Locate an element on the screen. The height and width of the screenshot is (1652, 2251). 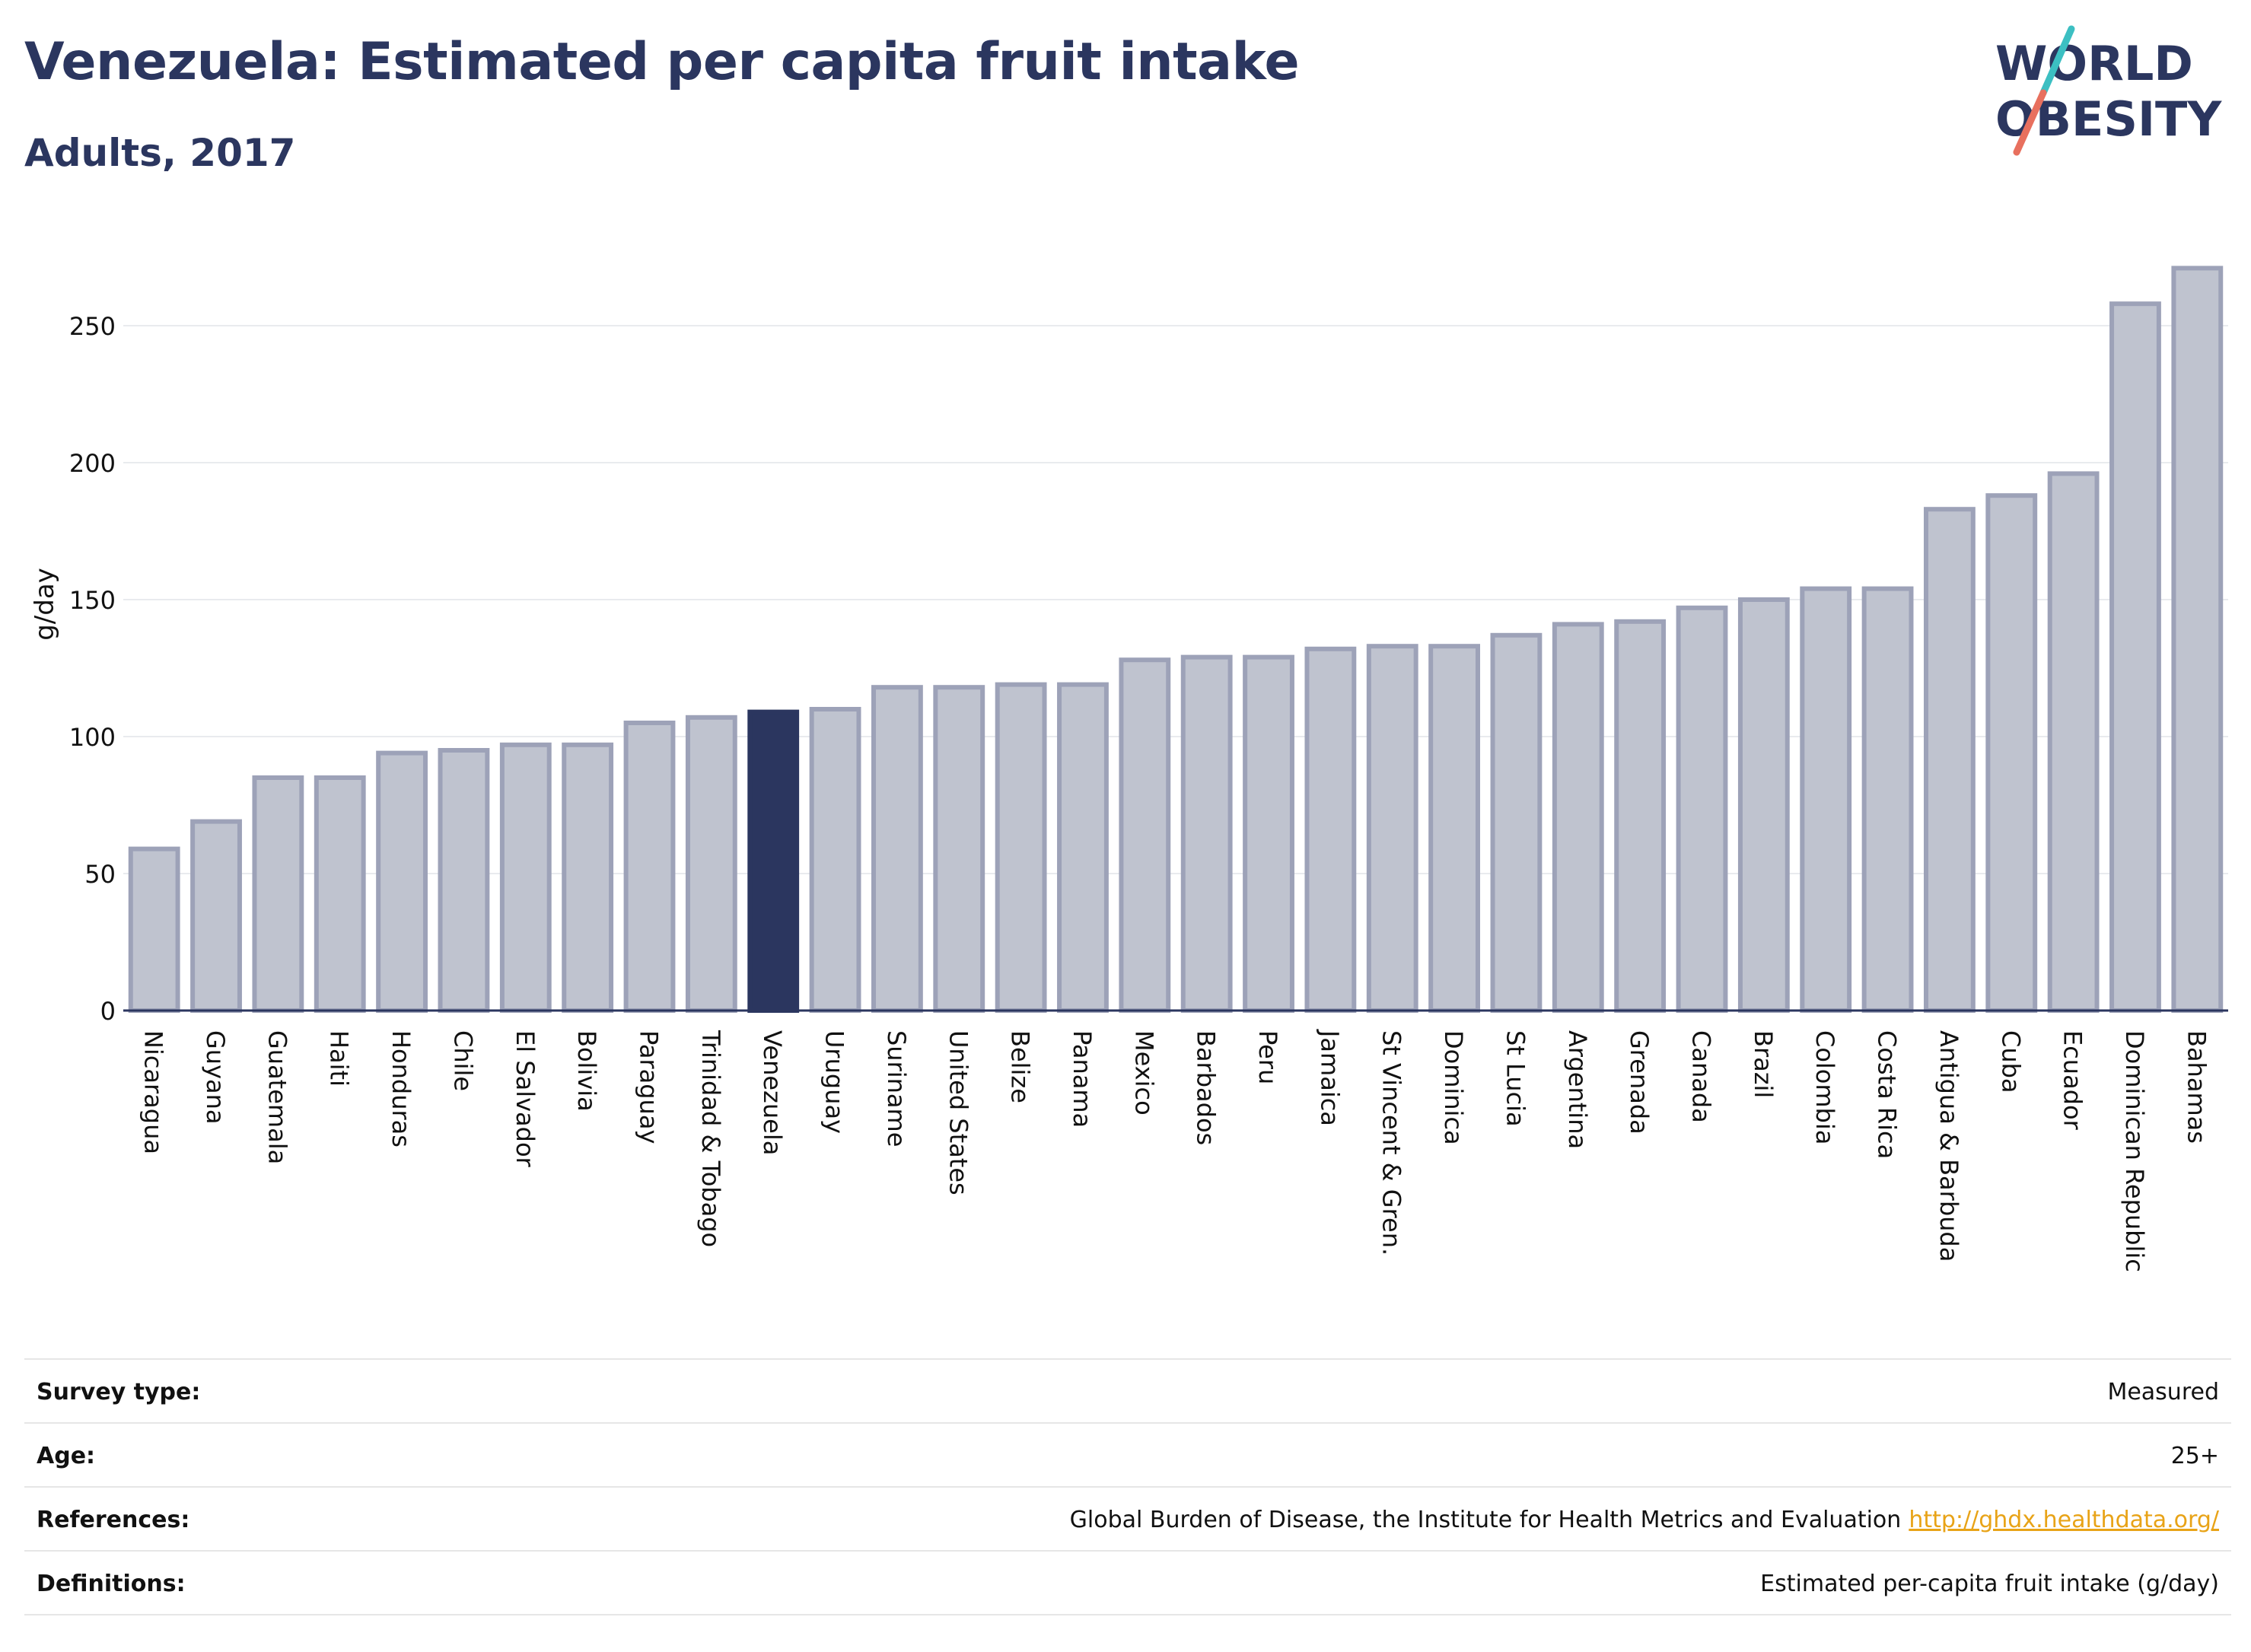
bar-belize is located at coordinates (1021, 848).